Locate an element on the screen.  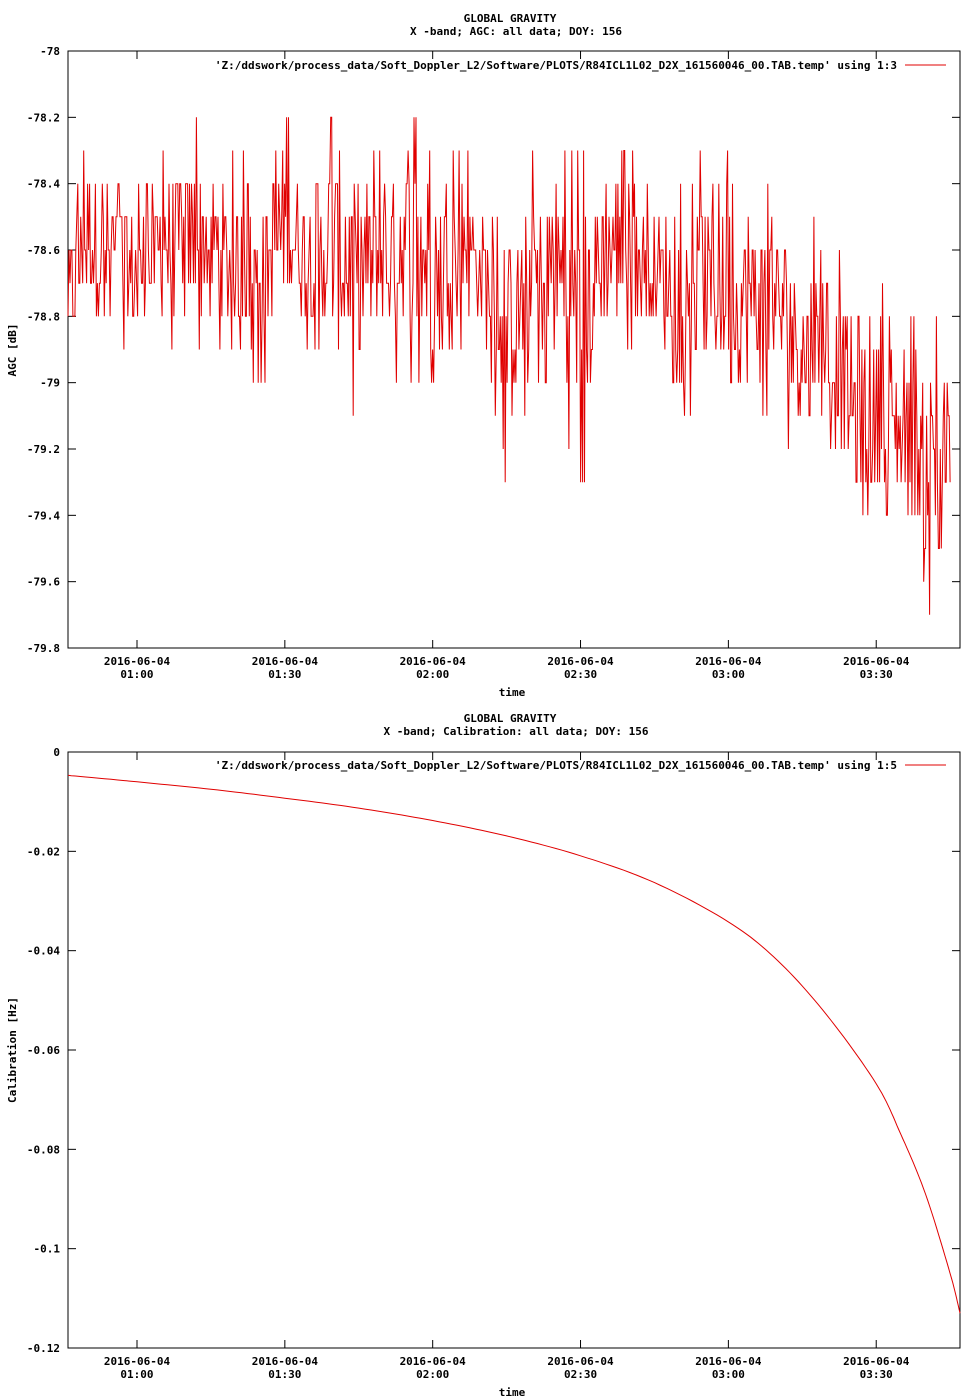
y-tick-label: 0 is located at coordinates (56, 752).